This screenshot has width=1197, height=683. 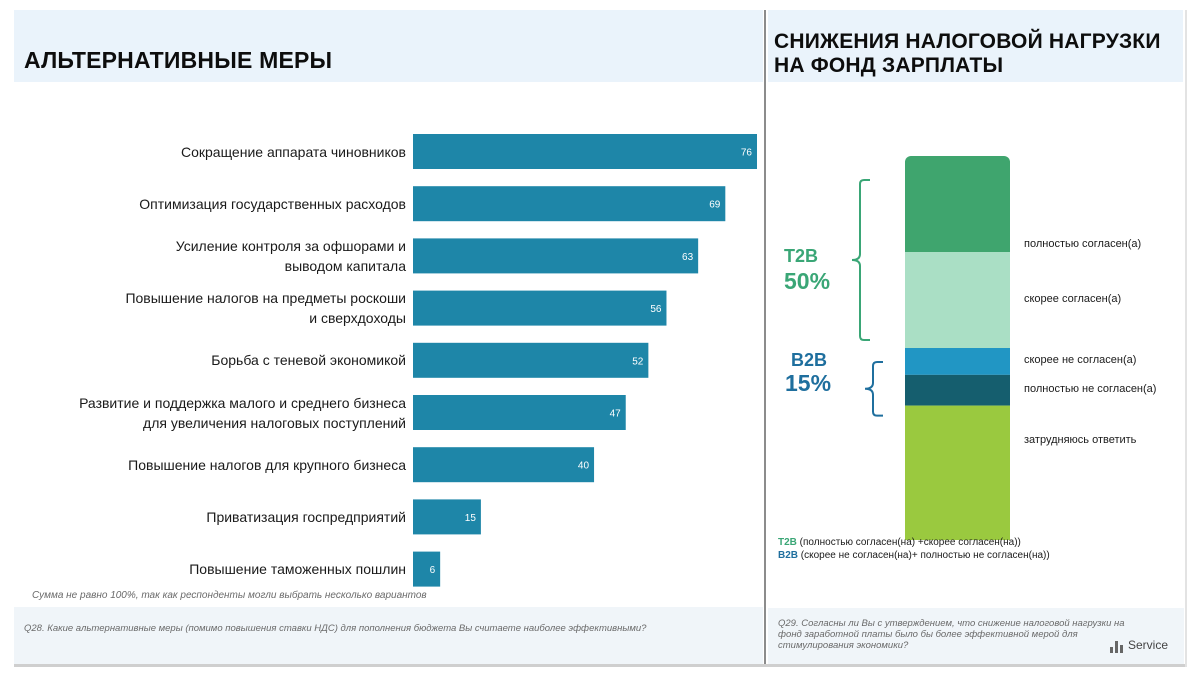 I want to click on stack-segment-label-3: скорее не согласен(а), so click(x=1080, y=360).